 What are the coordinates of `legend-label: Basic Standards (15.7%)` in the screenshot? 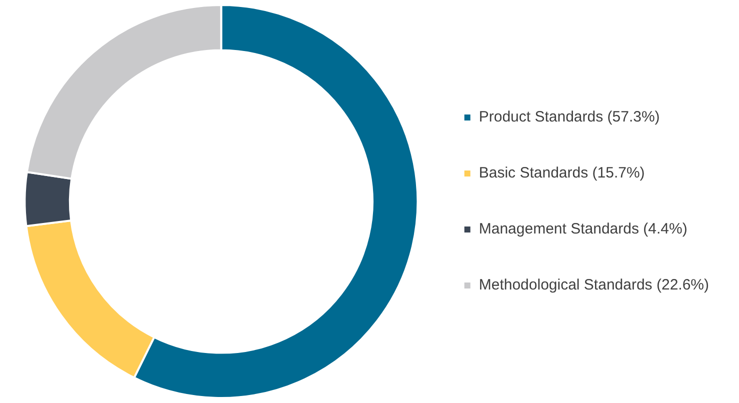 It's located at (561, 173).